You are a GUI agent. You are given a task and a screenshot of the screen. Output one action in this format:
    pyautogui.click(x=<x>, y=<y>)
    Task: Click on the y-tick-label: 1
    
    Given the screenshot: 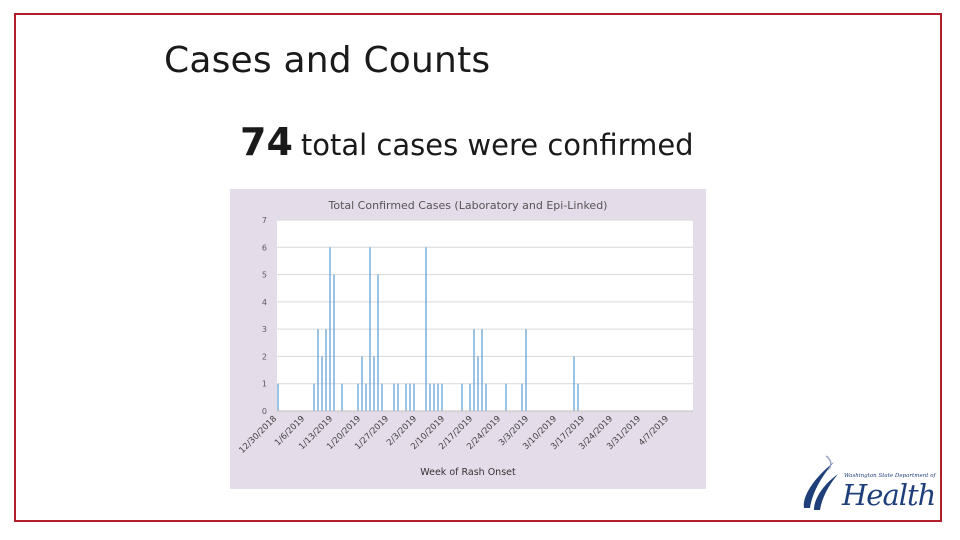 What is the action you would take?
    pyautogui.click(x=264, y=384)
    